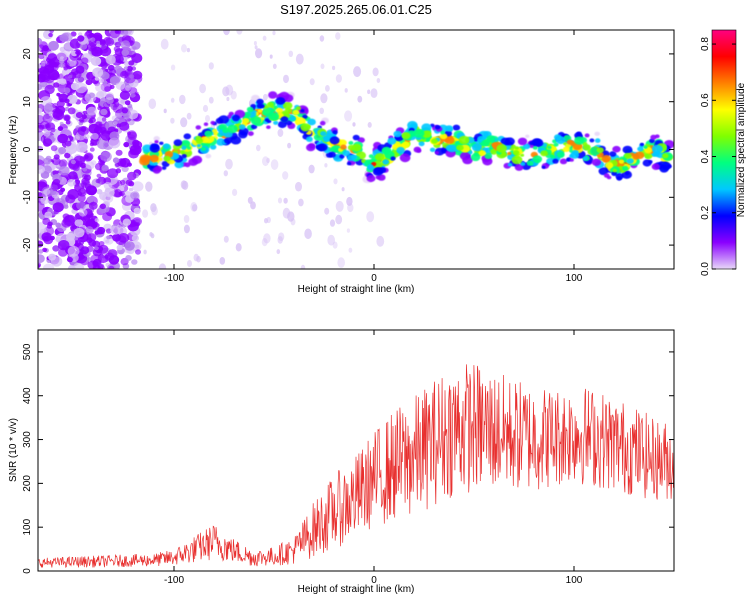 This screenshot has height=600, width=750. Describe the element at coordinates (741, 149) in the screenshot. I see `colorbar-label: Normalized spectral amplitude` at that location.